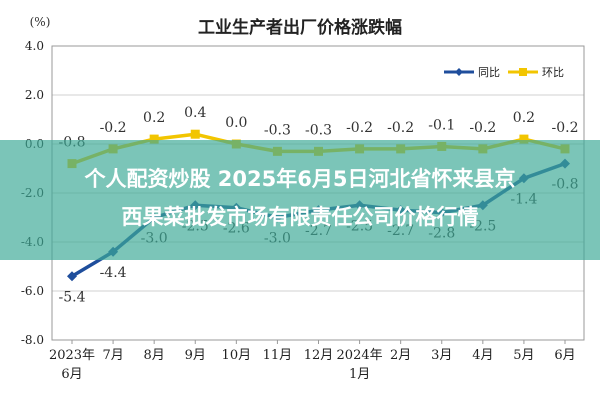 This screenshot has height=400, width=600. What do you see at coordinates (360, 355) in the screenshot?
I see `x-tick-label: 2024年` at bounding box center [360, 355].